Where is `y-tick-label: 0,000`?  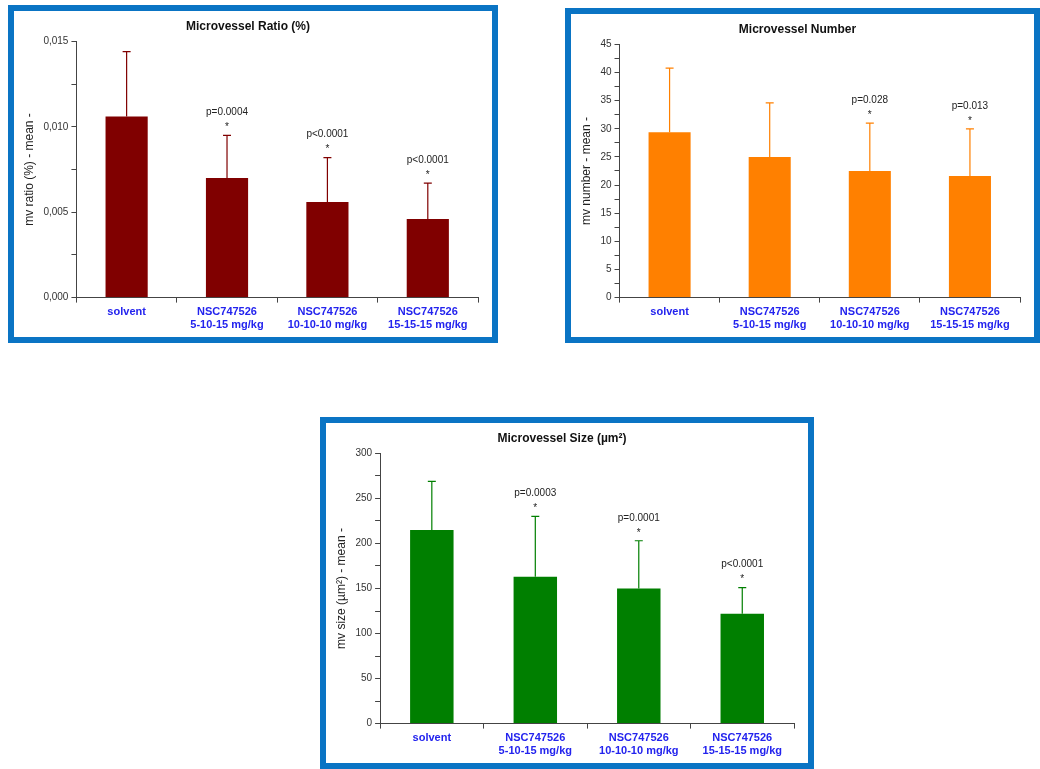 y-tick-label: 0,000 is located at coordinates (56, 297).